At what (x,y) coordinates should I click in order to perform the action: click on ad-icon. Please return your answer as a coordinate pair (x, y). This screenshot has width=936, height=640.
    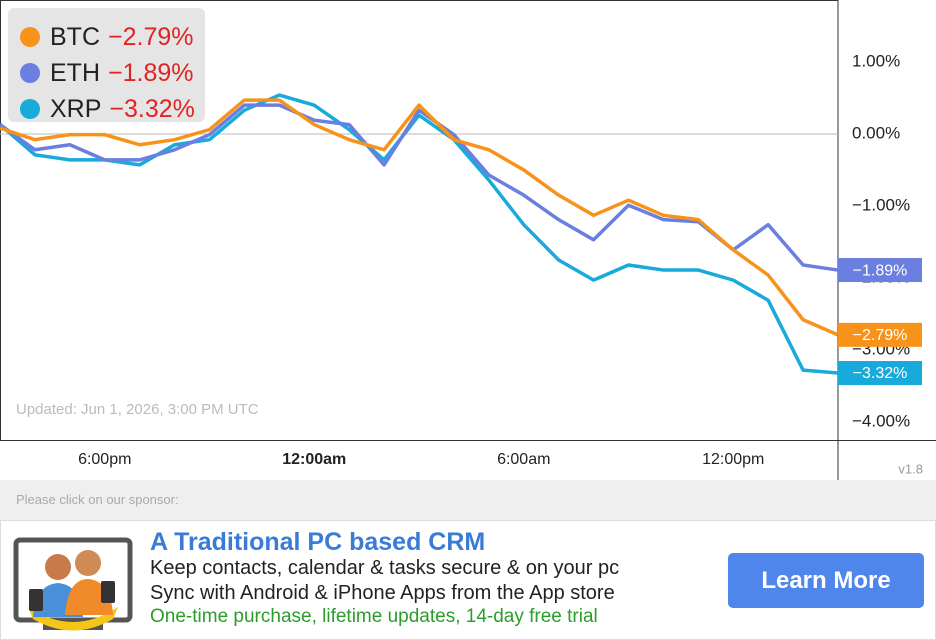
    Looking at the image, I should click on (73, 584).